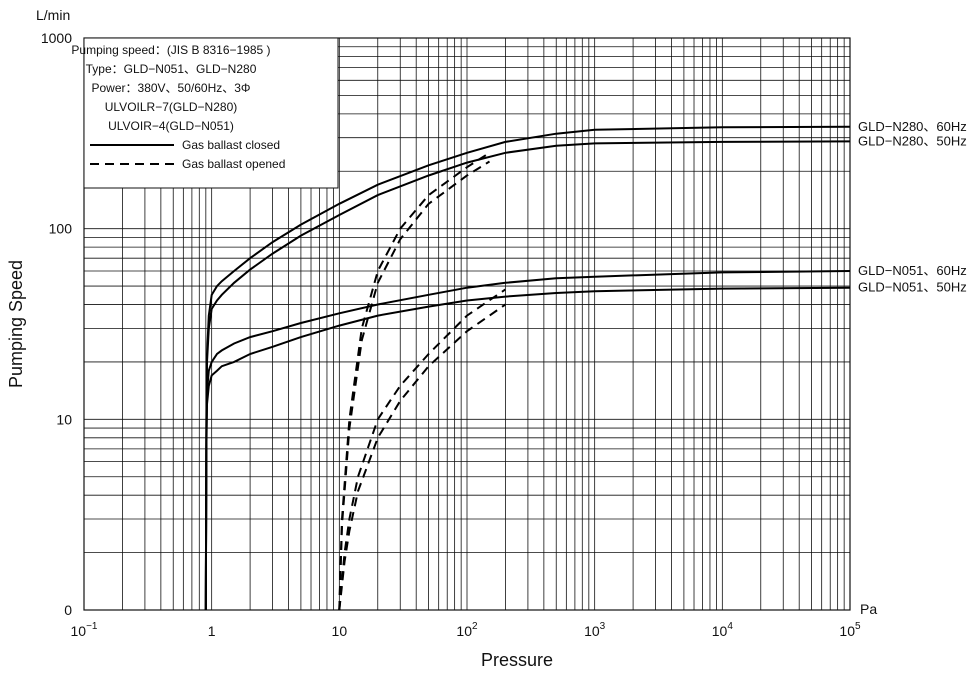  Describe the element at coordinates (340, 631) in the screenshot. I see `x-tick-label: 10` at that location.